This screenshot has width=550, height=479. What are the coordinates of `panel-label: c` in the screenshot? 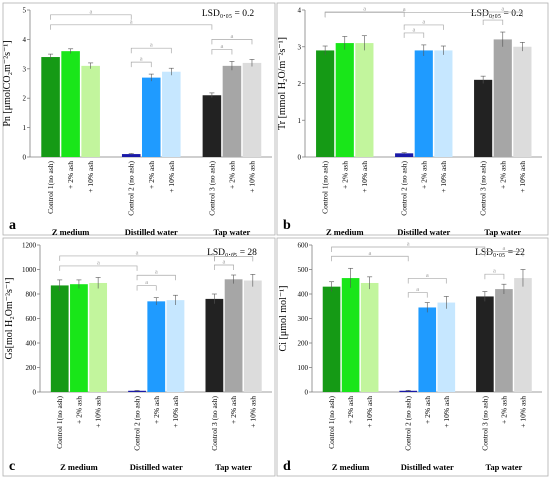 It's located at (12, 466).